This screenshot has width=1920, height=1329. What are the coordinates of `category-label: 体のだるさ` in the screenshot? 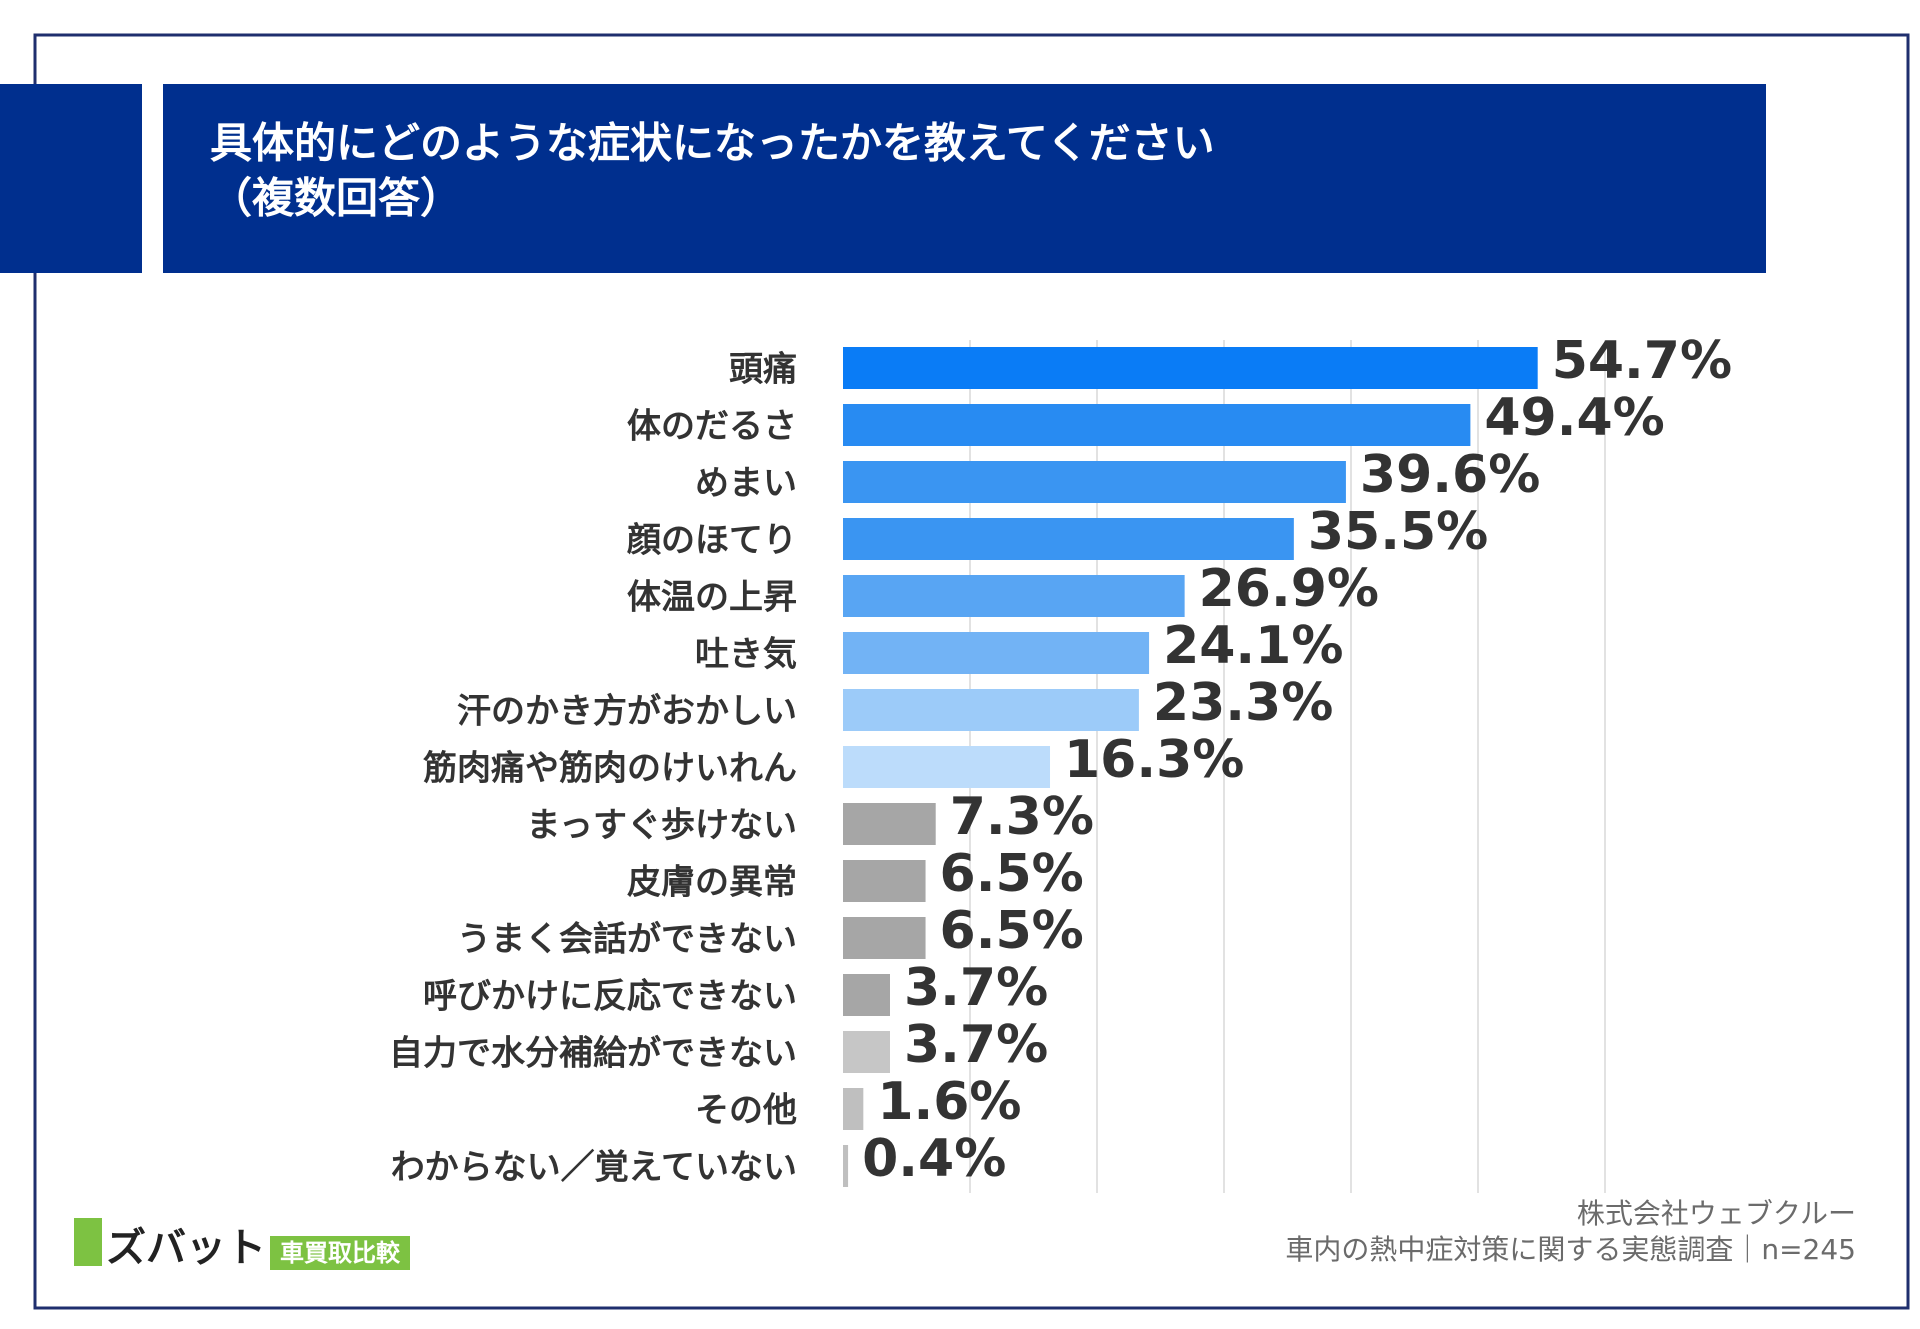 It's located at (712, 427).